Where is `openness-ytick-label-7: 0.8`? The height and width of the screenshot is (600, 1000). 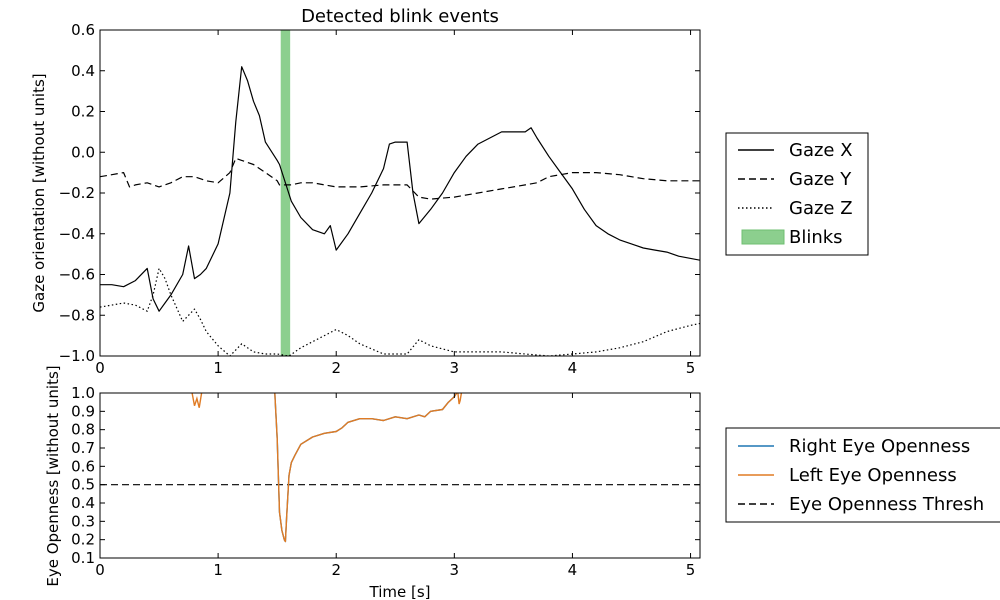 openness-ytick-label-7: 0.8 is located at coordinates (83, 430).